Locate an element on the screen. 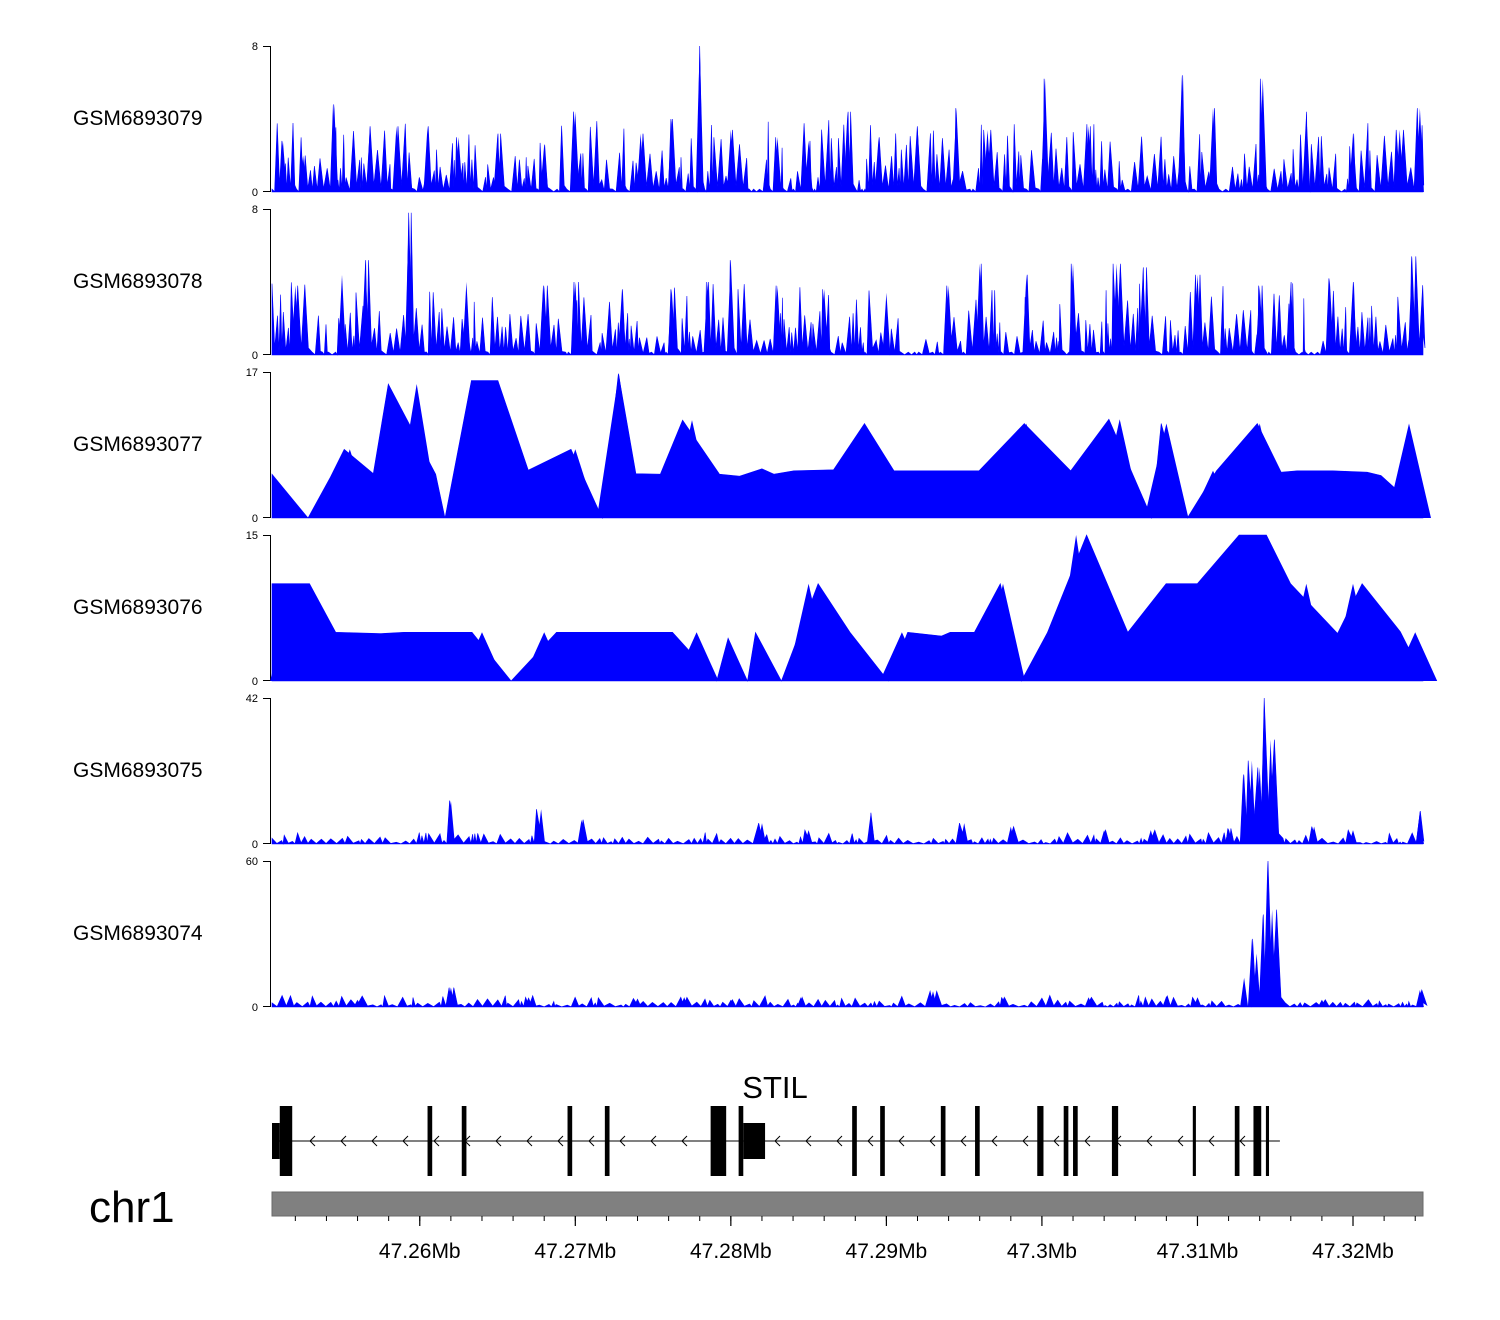 Image resolution: width=1500 pixels, height=1320 pixels. track-label: GSM6893075 is located at coordinates (138, 770).